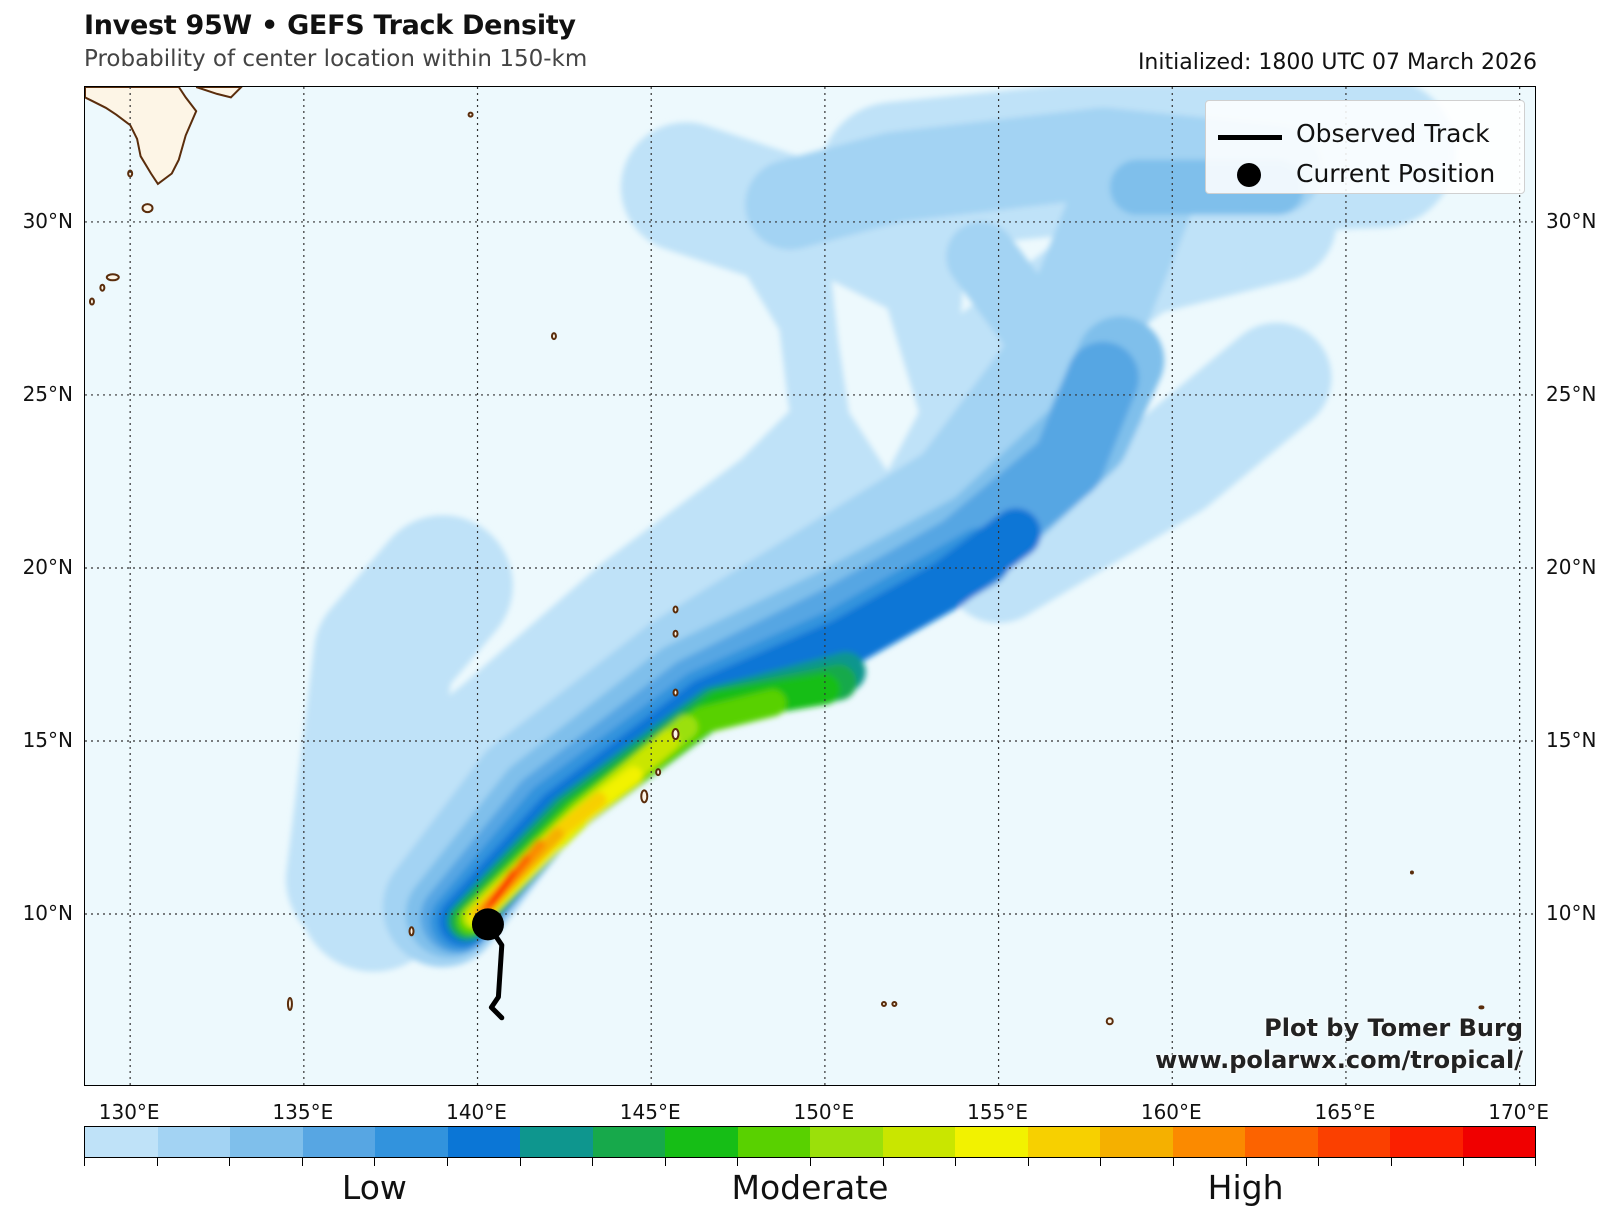  What do you see at coordinates (1339, 1060) in the screenshot?
I see `credit-url: www.polarwx.com/tropical/` at bounding box center [1339, 1060].